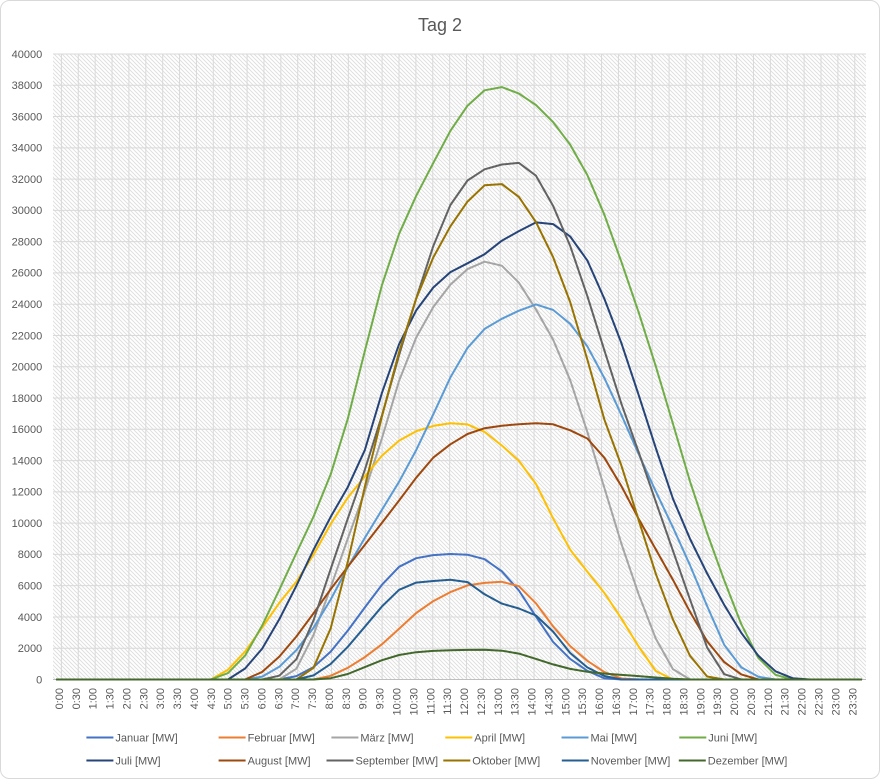  What do you see at coordinates (27, 461) in the screenshot?
I see `svg-text: 14000` at bounding box center [27, 461].